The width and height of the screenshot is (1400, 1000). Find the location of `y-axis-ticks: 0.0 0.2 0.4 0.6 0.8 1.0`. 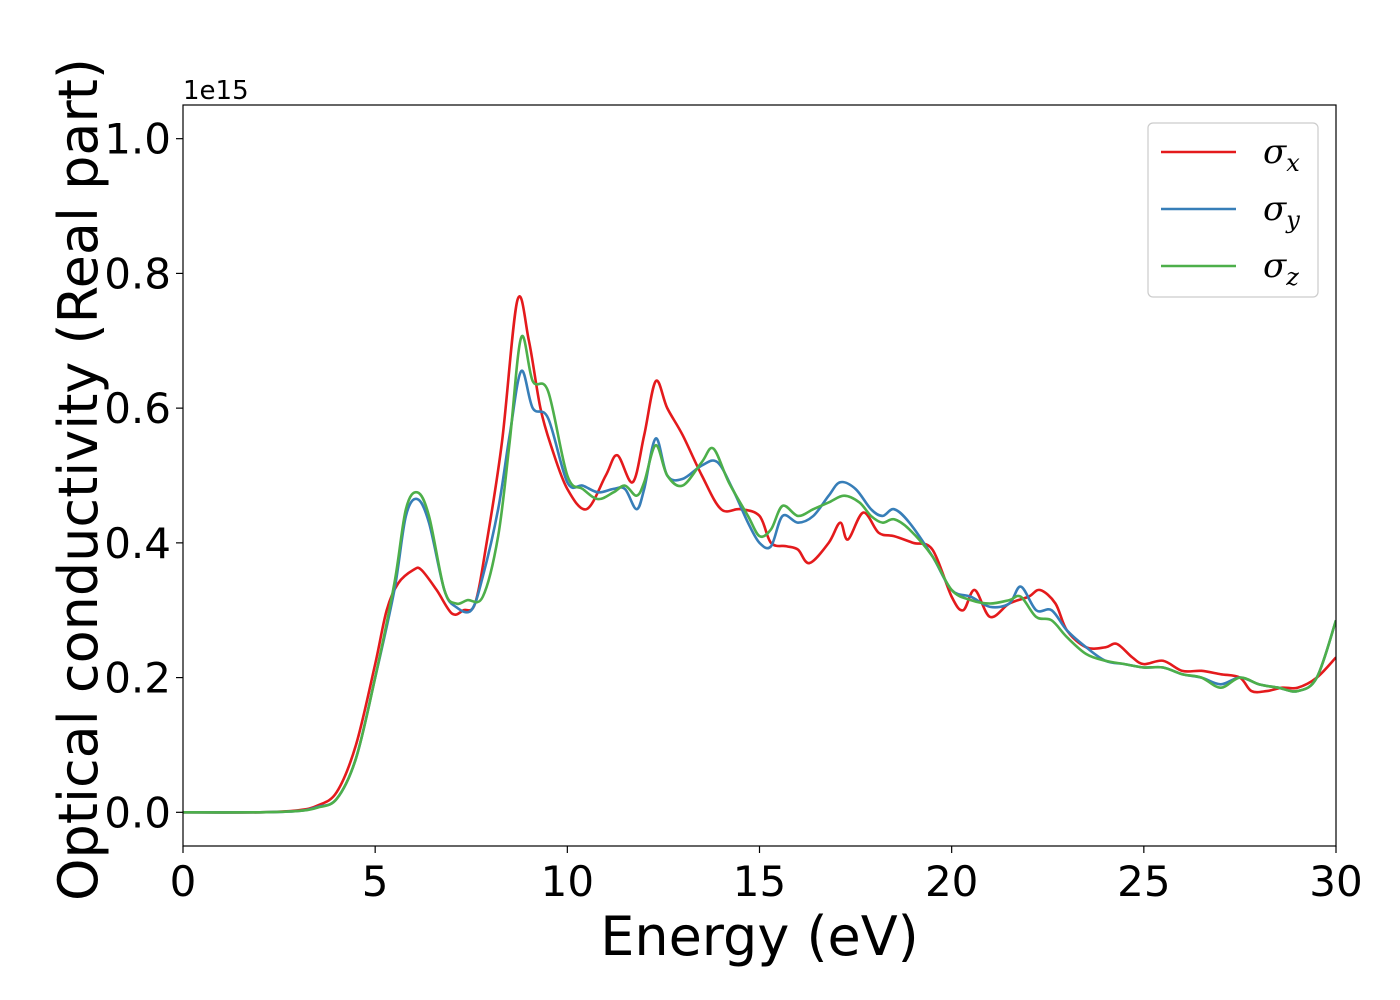

y-axis-ticks: 0.0 0.2 0.4 0.6 0.8 1.0 is located at coordinates (143, 476).